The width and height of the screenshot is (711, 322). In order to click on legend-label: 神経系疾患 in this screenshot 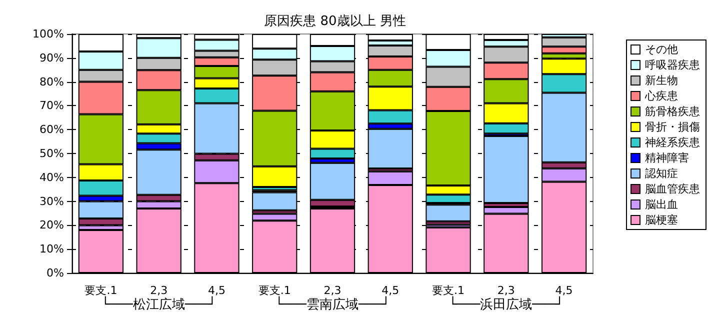, I will do `click(672, 142)`.